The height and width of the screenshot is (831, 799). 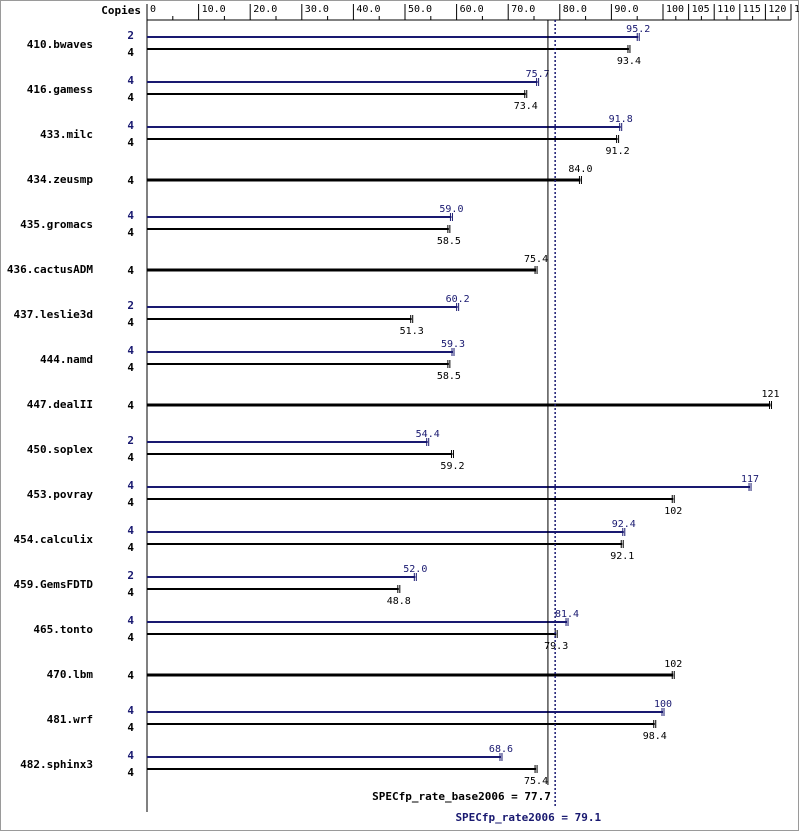 What do you see at coordinates (750, 479) in the screenshot?
I see `peak-value-label: 117` at bounding box center [750, 479].